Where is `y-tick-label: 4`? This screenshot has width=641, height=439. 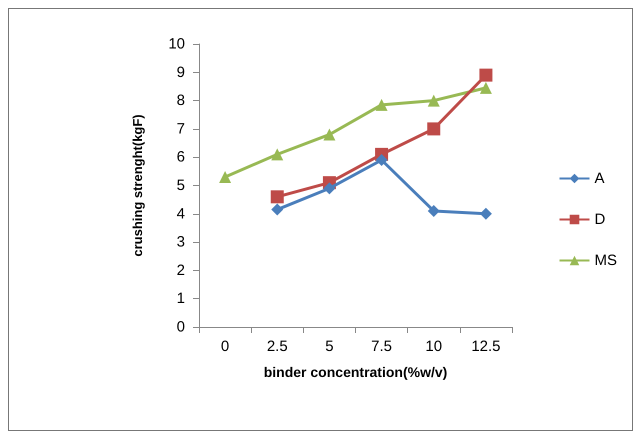
y-tick-label: 4 is located at coordinates (180, 213).